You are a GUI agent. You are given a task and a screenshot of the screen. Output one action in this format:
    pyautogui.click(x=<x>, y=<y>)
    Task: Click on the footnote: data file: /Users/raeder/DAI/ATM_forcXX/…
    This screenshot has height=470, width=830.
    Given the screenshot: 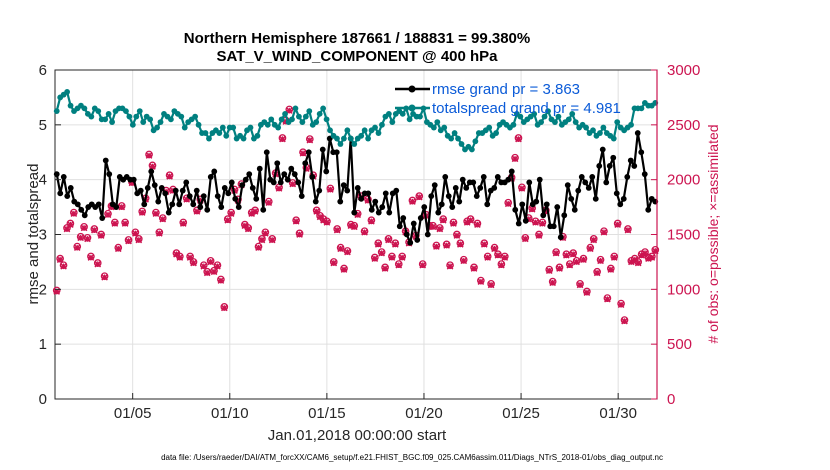 What is the action you would take?
    pyautogui.click(x=412, y=457)
    